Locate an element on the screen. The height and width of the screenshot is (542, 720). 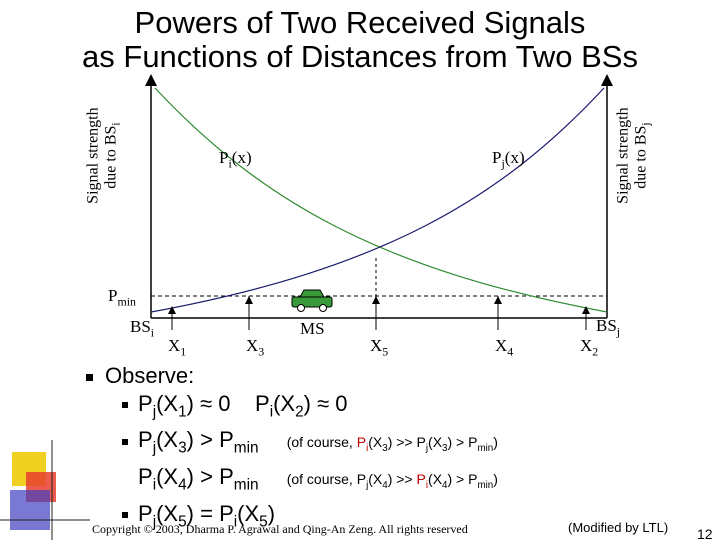
note-x3: (of course, Pi(X3) >> Pj(X3) > Pmin) is located at coordinates (392, 444).